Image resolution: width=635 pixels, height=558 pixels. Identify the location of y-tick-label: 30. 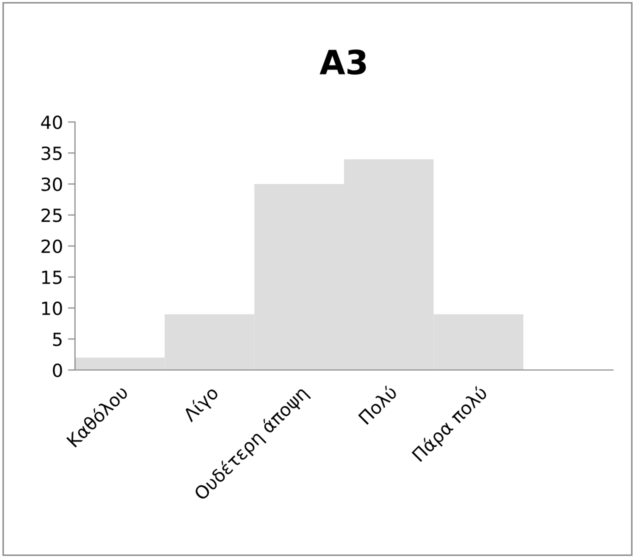
(52, 184).